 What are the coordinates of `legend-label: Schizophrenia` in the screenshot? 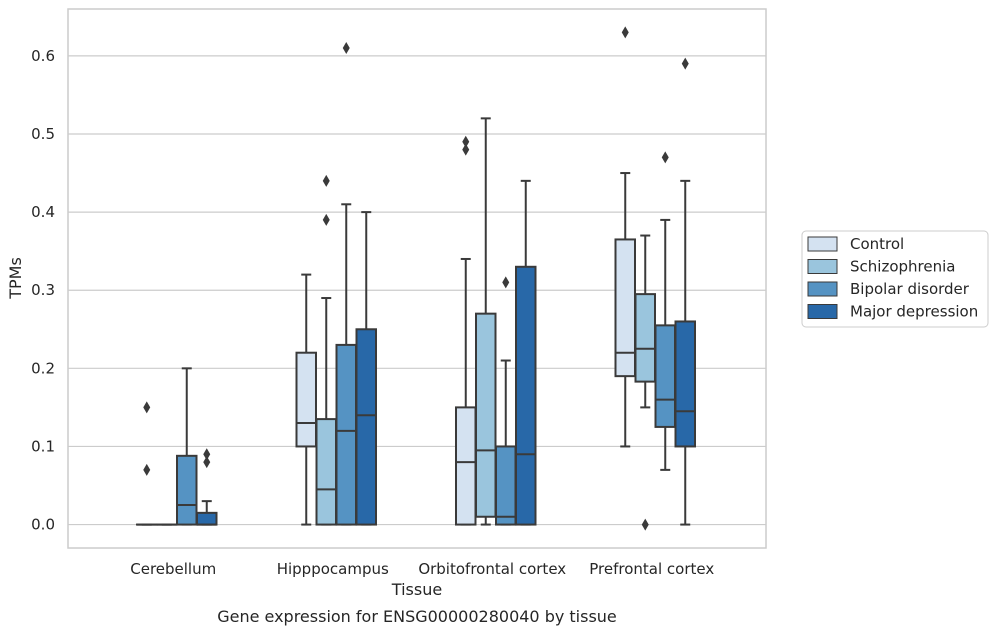 It's located at (902, 267).